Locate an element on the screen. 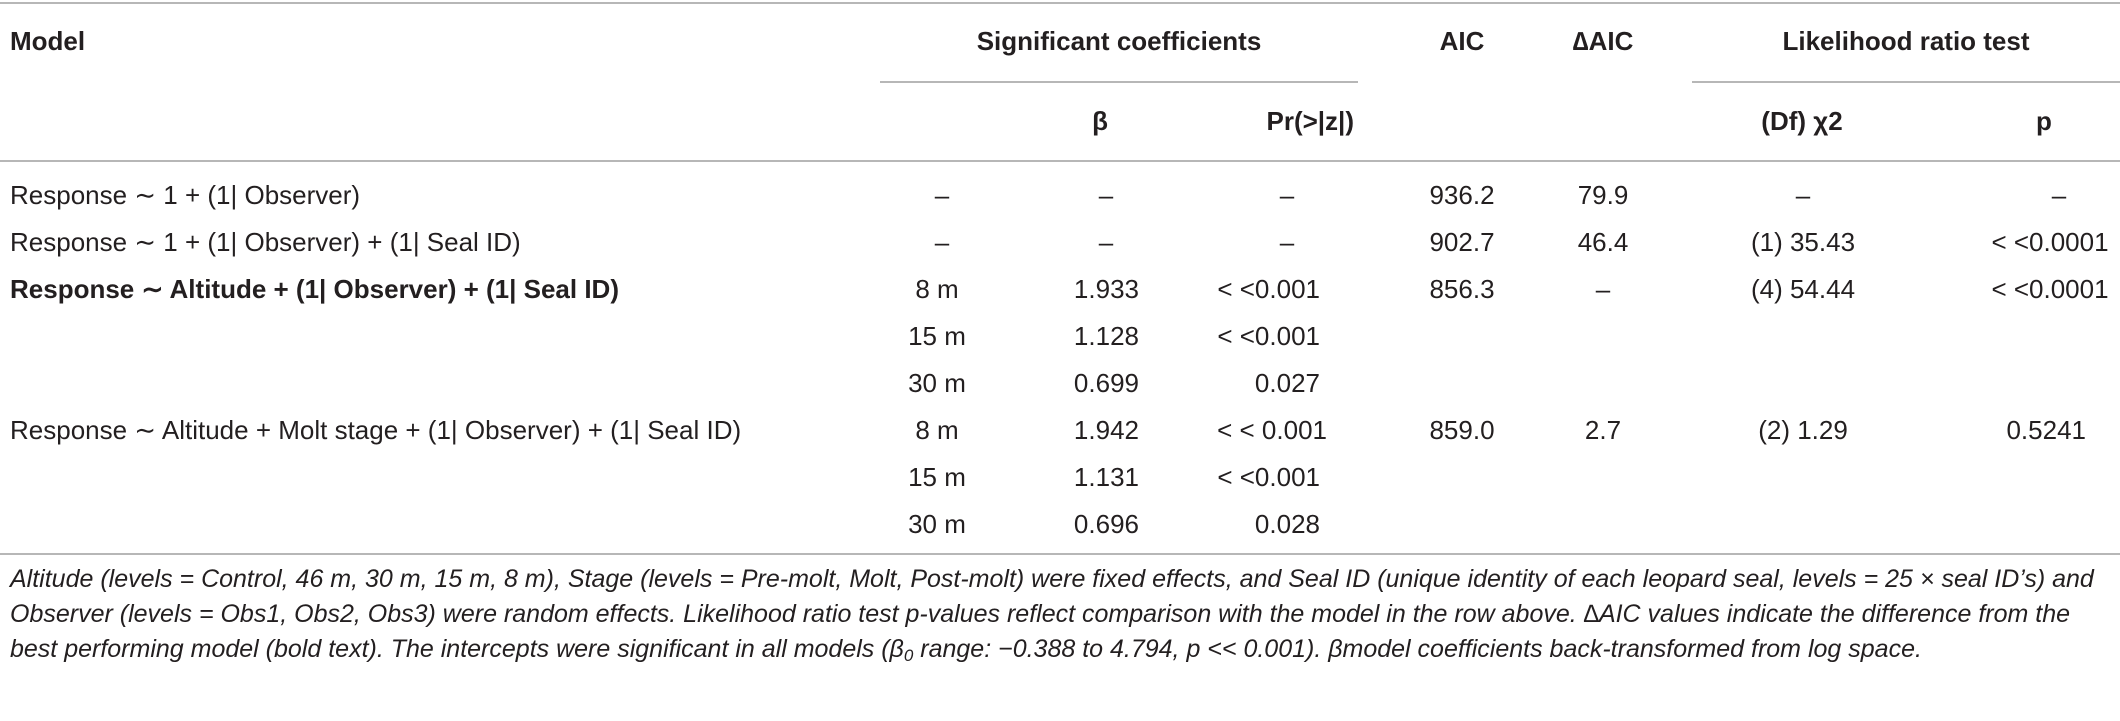 This screenshot has height=721, width=2120. table-top-rule is located at coordinates (1060, 3).